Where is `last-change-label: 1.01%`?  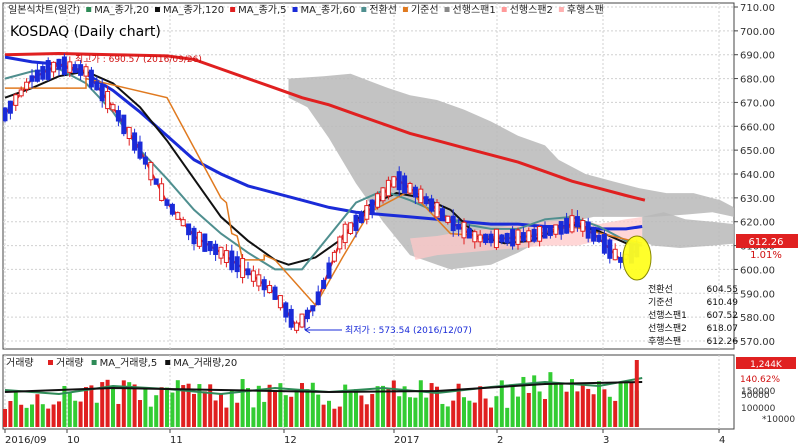
last-change-label: 1.01% is located at coordinates (766, 255).